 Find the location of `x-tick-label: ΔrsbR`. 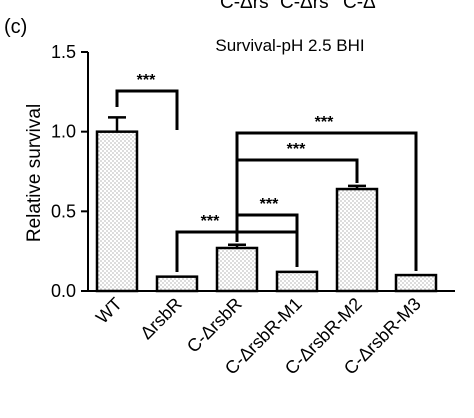

x-tick-label: ΔrsbR is located at coordinates (161, 319).